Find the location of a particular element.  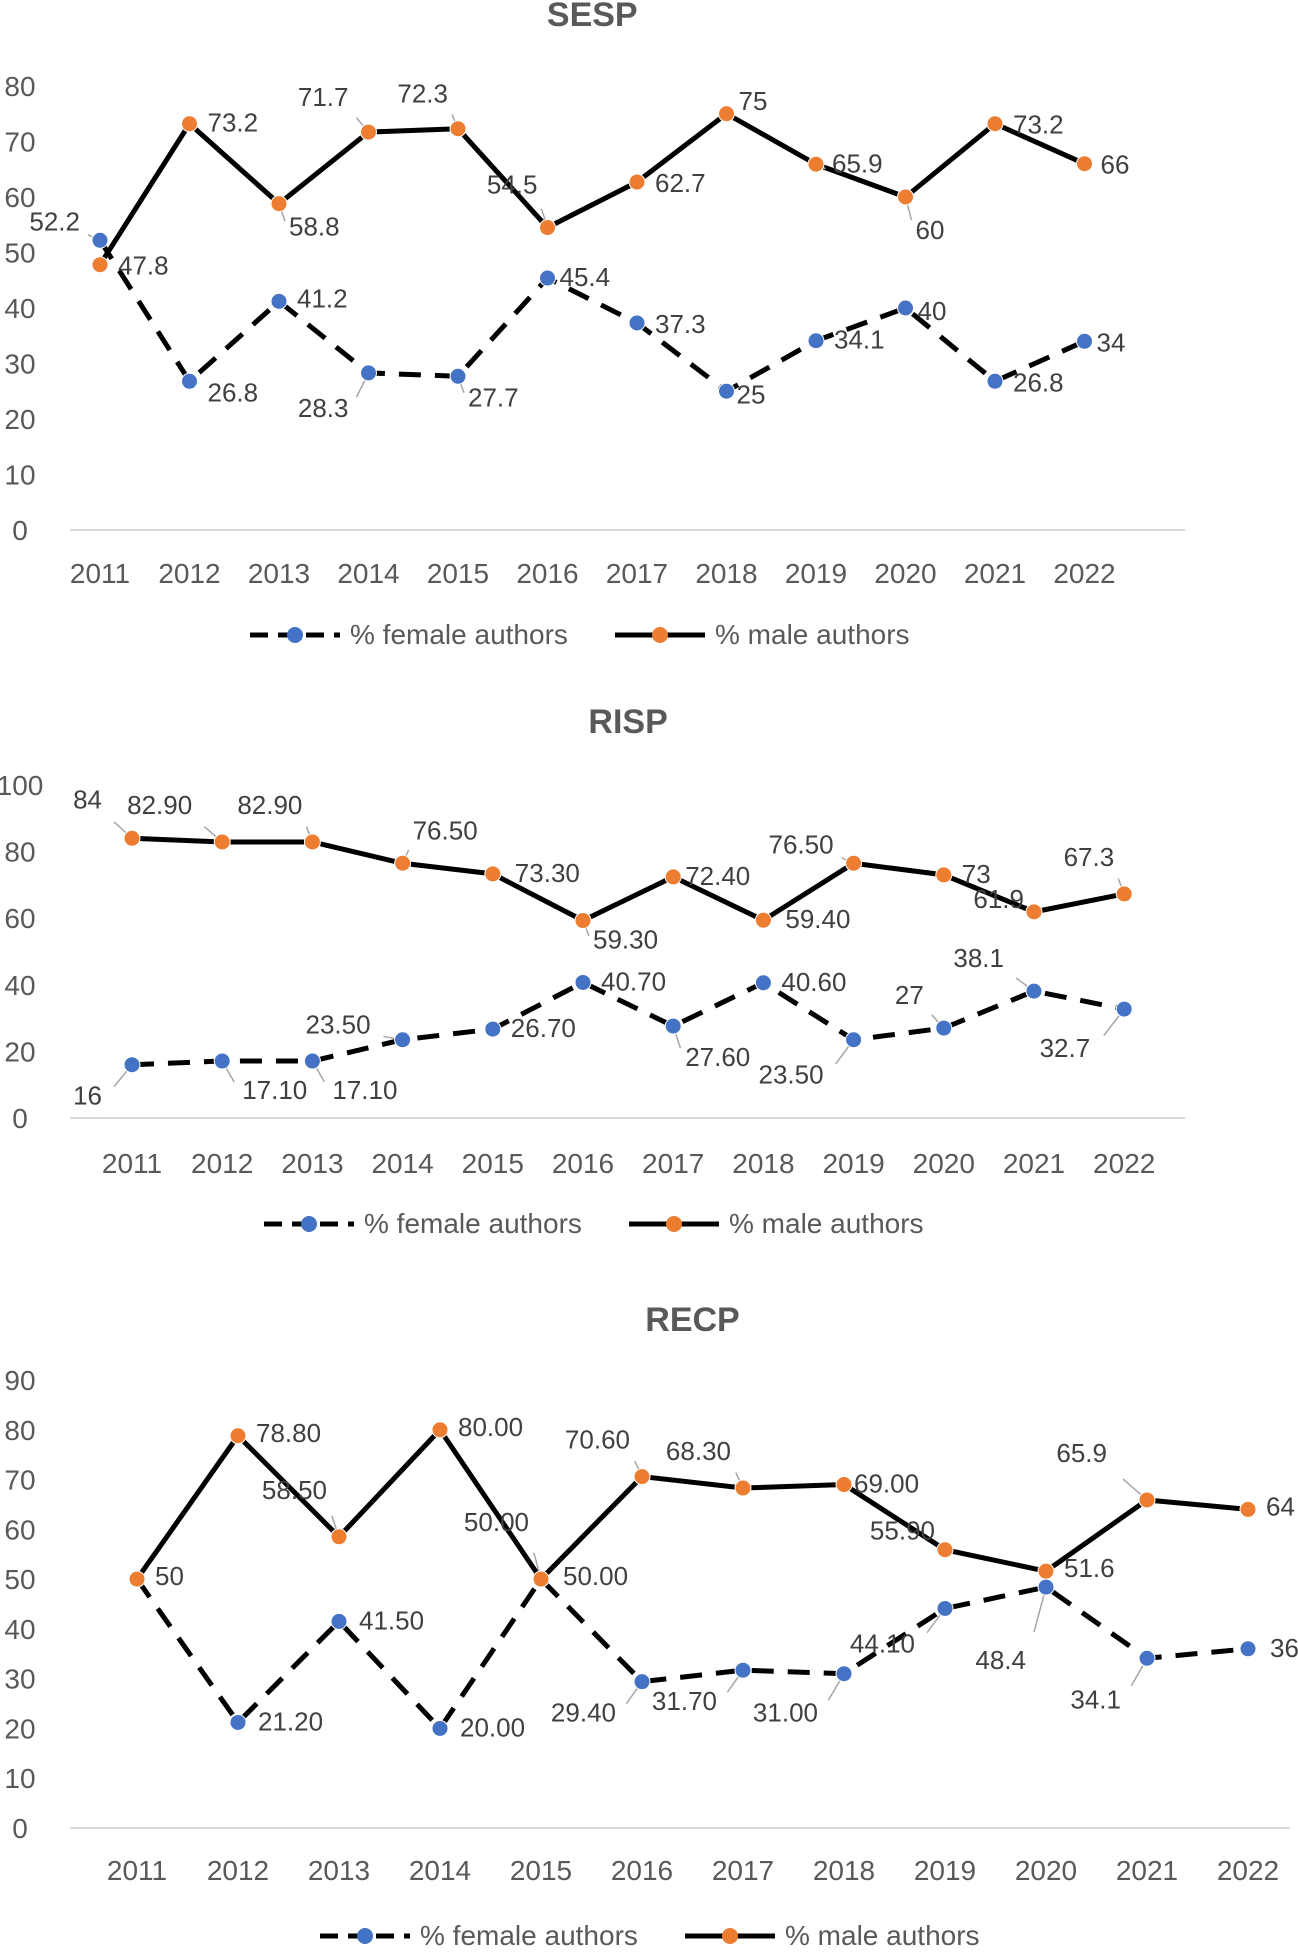

y-tick-label: 70 is located at coordinates (19, 142).